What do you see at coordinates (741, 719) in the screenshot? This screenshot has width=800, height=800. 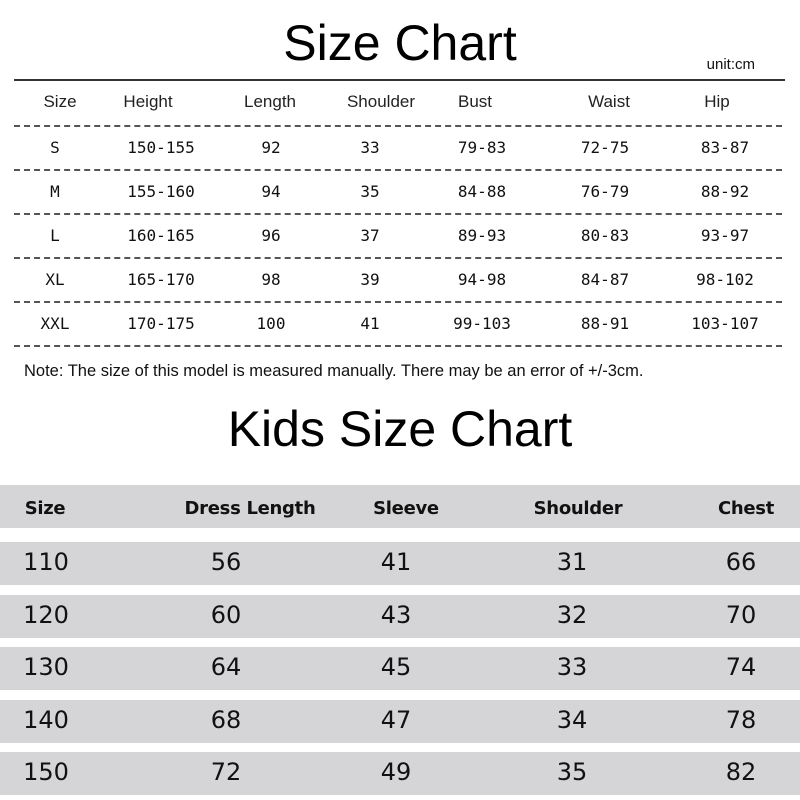 I see `kids-cell: 78` at bounding box center [741, 719].